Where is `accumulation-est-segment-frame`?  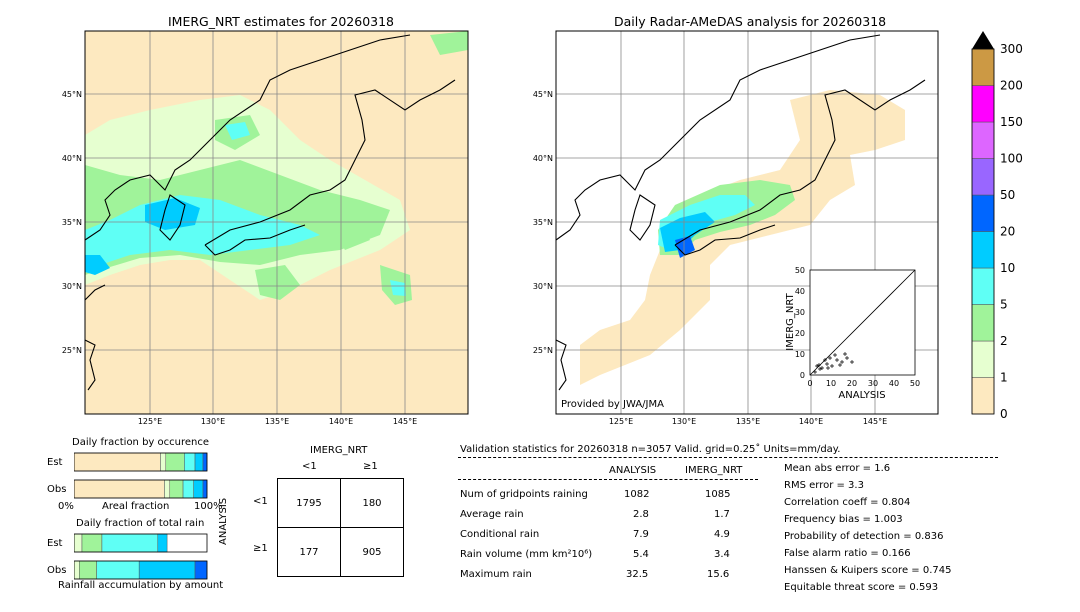
accumulation-est-segment-frame is located at coordinates (141, 543).